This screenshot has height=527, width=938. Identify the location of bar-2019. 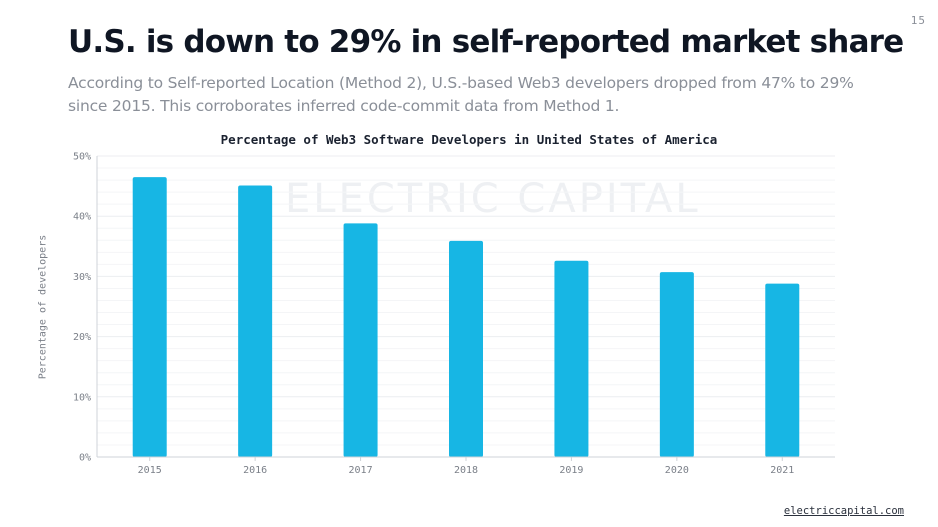
(571, 358).